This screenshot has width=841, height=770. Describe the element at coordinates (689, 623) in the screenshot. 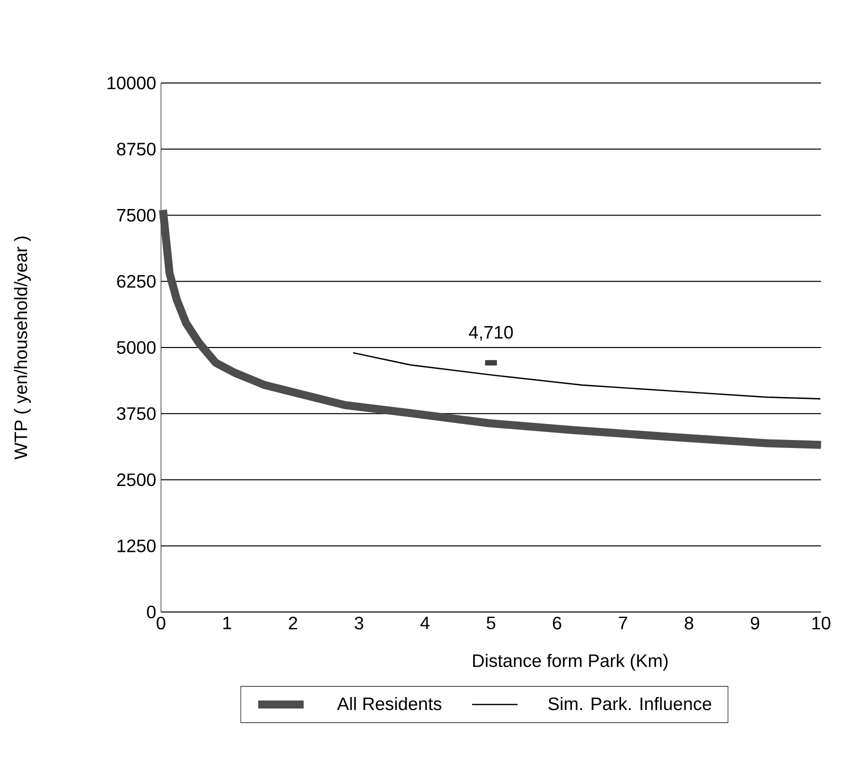

I see `x-tick-label: 8` at that location.